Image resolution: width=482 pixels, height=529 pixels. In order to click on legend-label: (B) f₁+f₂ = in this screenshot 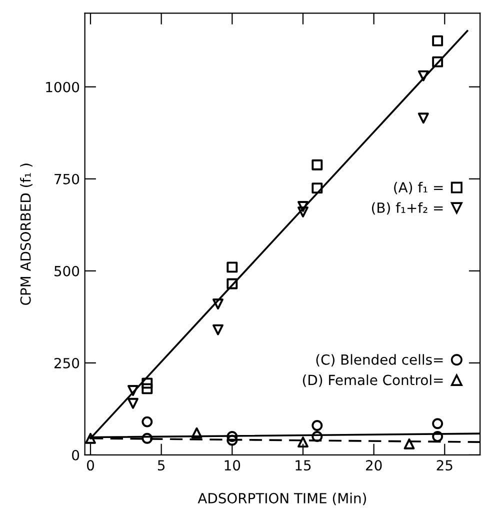, I will do `click(407, 208)`.